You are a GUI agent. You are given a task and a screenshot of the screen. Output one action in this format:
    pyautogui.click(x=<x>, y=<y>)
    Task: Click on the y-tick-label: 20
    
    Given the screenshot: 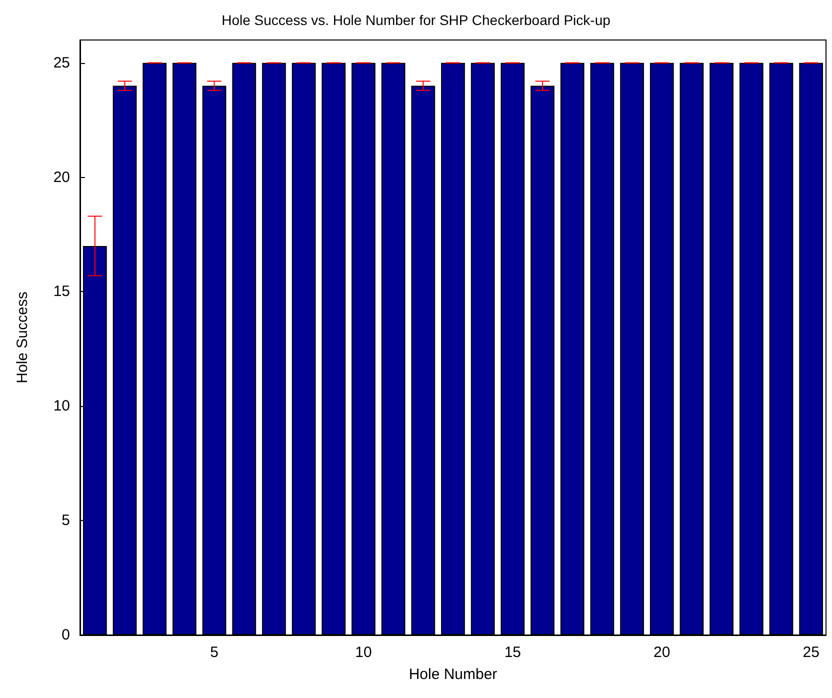 What is the action you would take?
    pyautogui.click(x=61, y=177)
    